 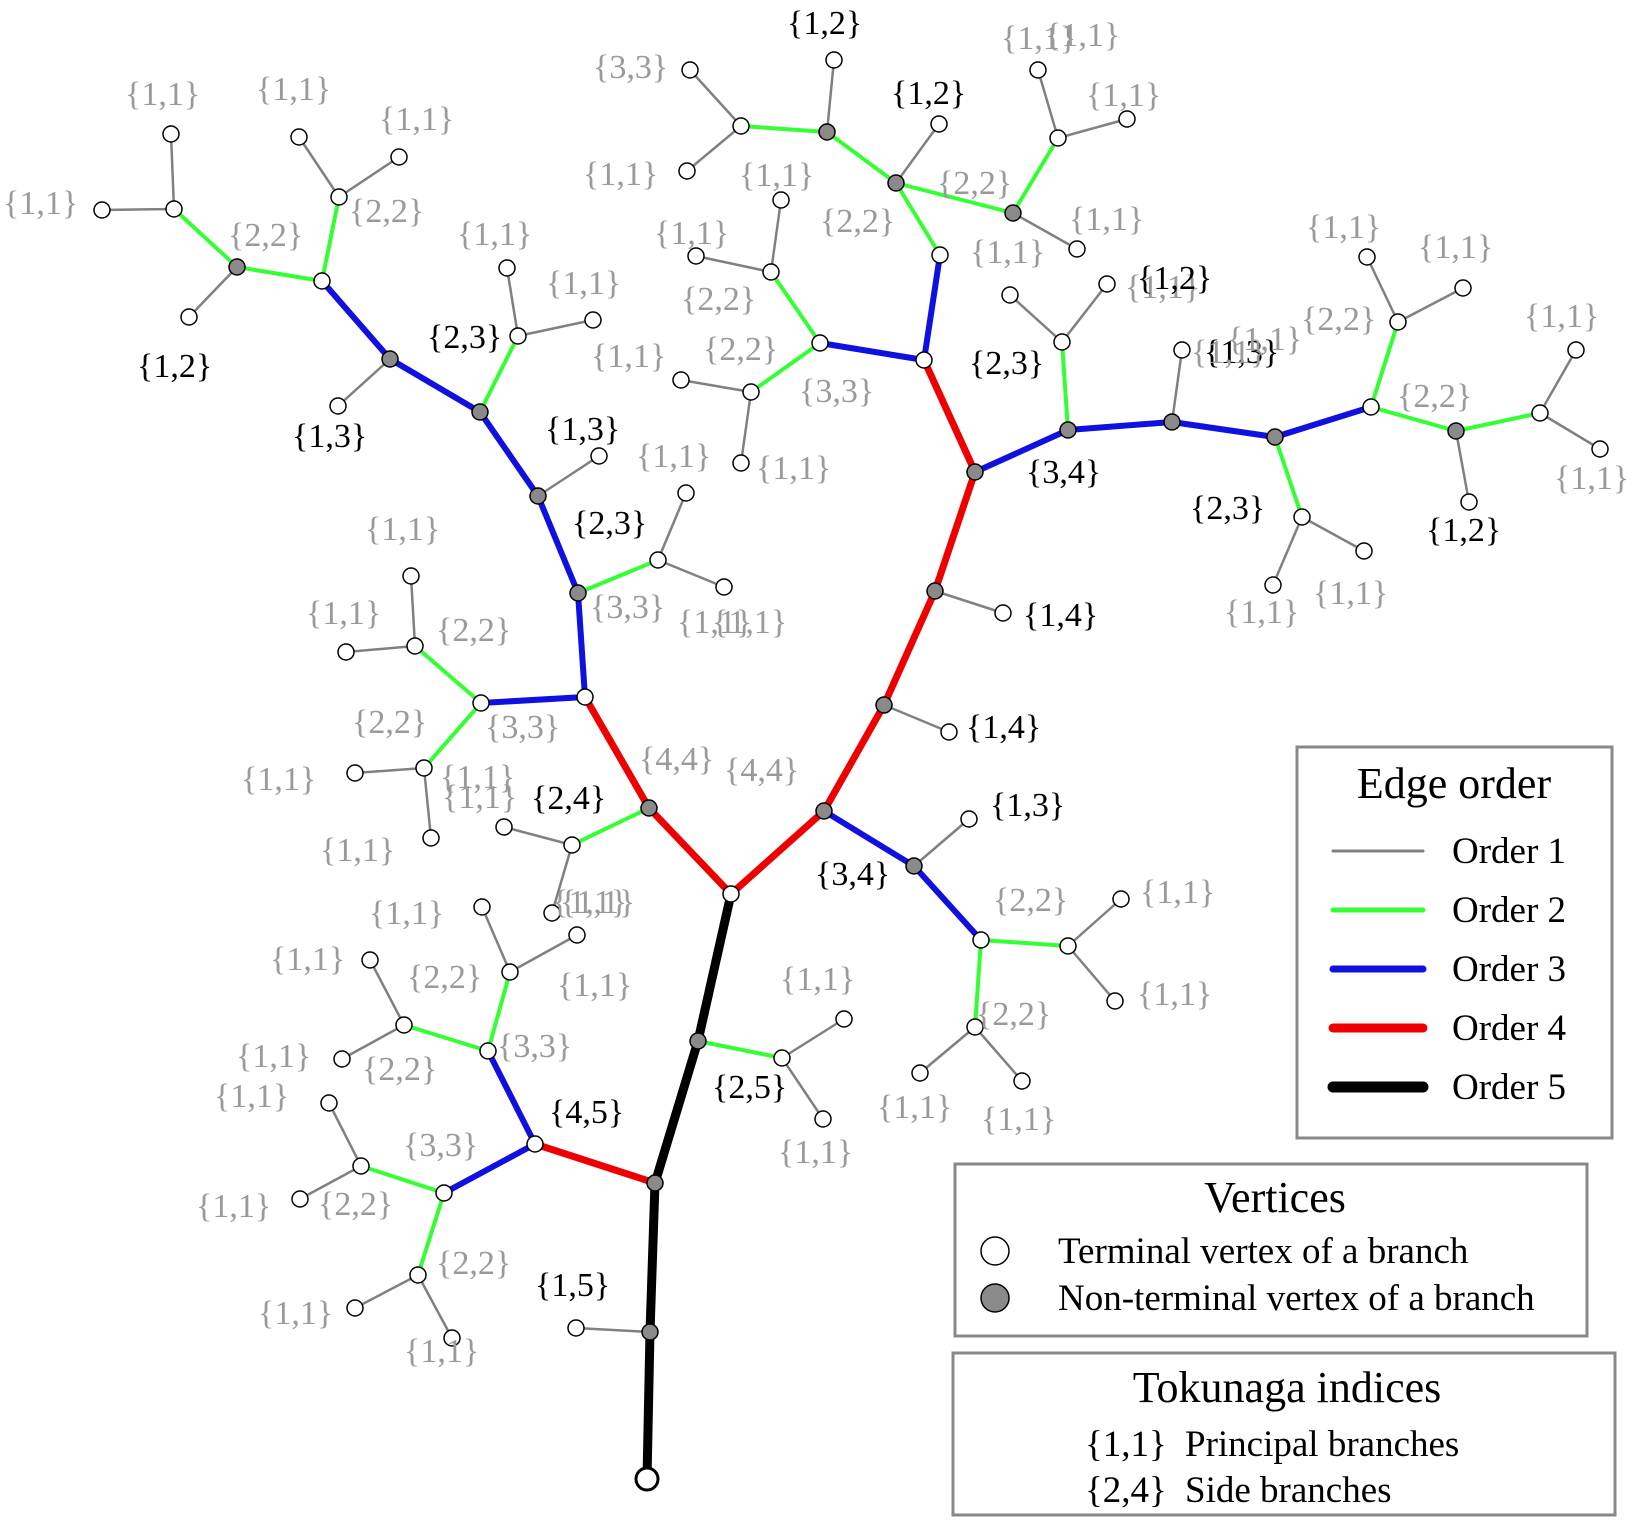 I want to click on edge-order-legend-box, so click(x=1454, y=942).